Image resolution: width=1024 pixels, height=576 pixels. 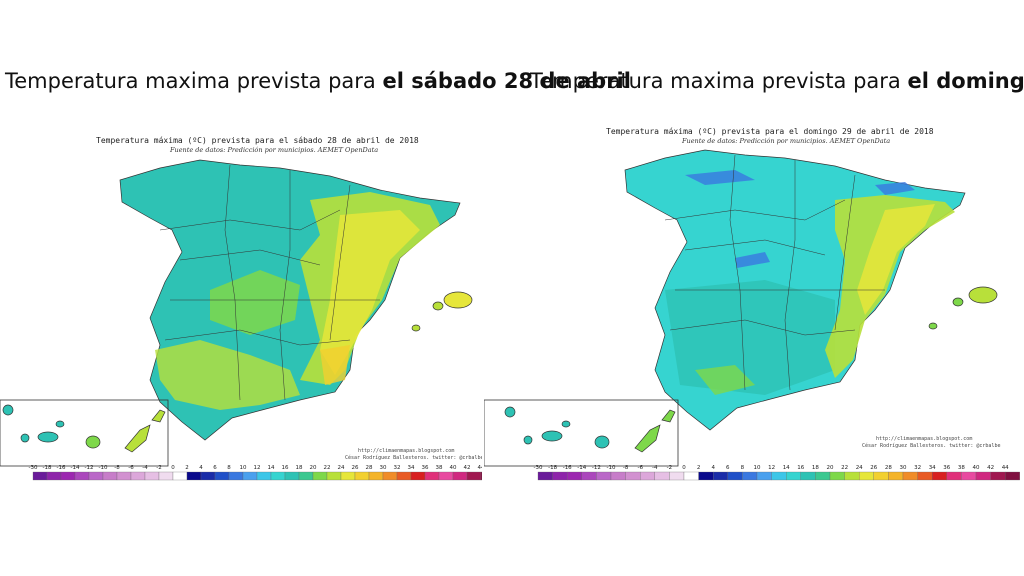 I want to click on scale-label: 16, so click(x=285, y=468).